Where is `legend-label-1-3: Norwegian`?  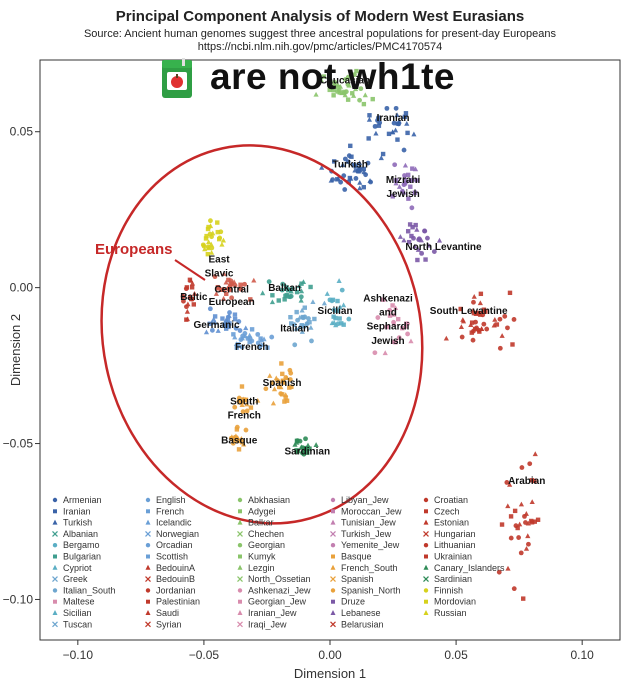 legend-label-1-3: Norwegian is located at coordinates (177, 534).